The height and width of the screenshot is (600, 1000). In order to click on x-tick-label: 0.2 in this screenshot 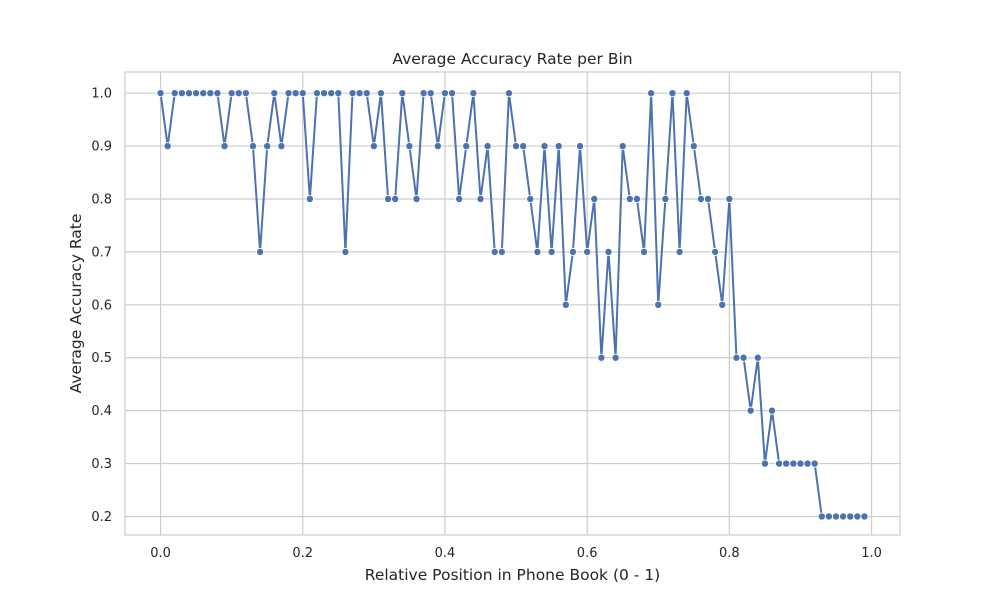, I will do `click(302, 553)`.